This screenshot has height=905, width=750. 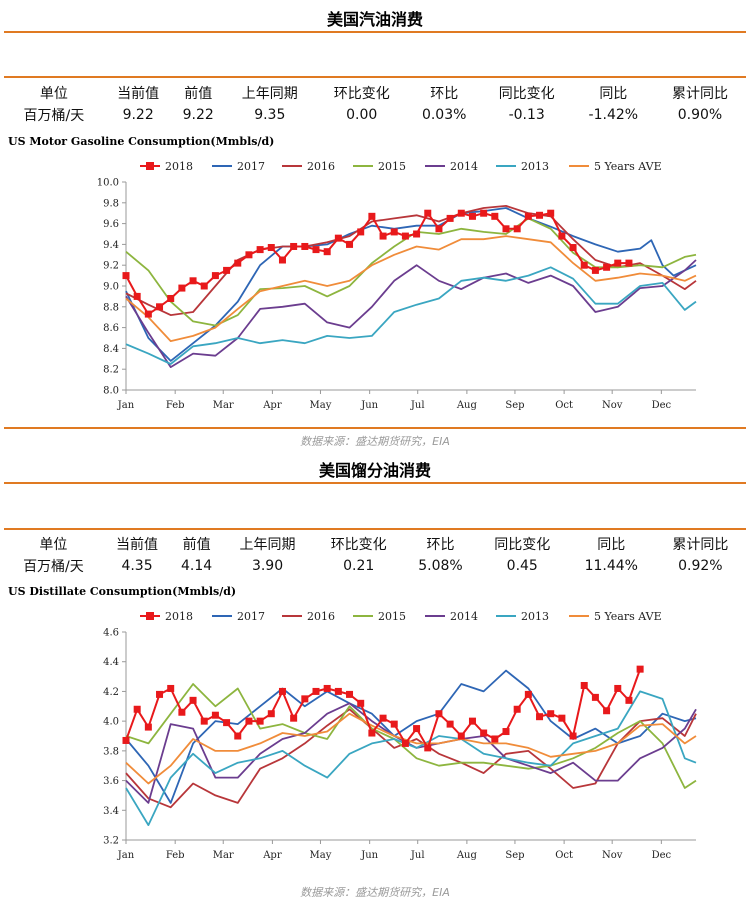 What do you see at coordinates (613, 115) in the screenshot?
I see `stats-value-cell: -1.42%` at bounding box center [613, 115].